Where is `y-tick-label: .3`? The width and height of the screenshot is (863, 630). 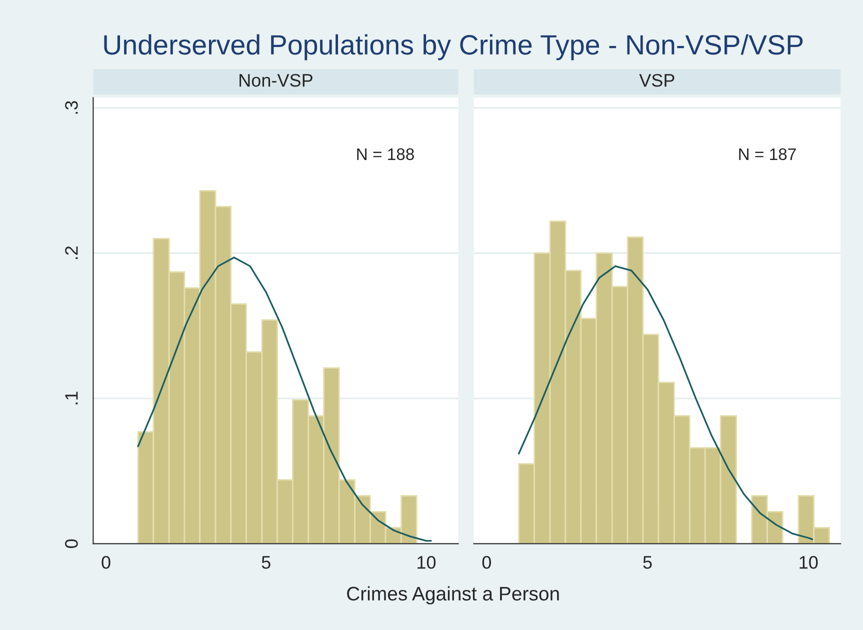 y-tick-label: .3 is located at coordinates (71, 107).